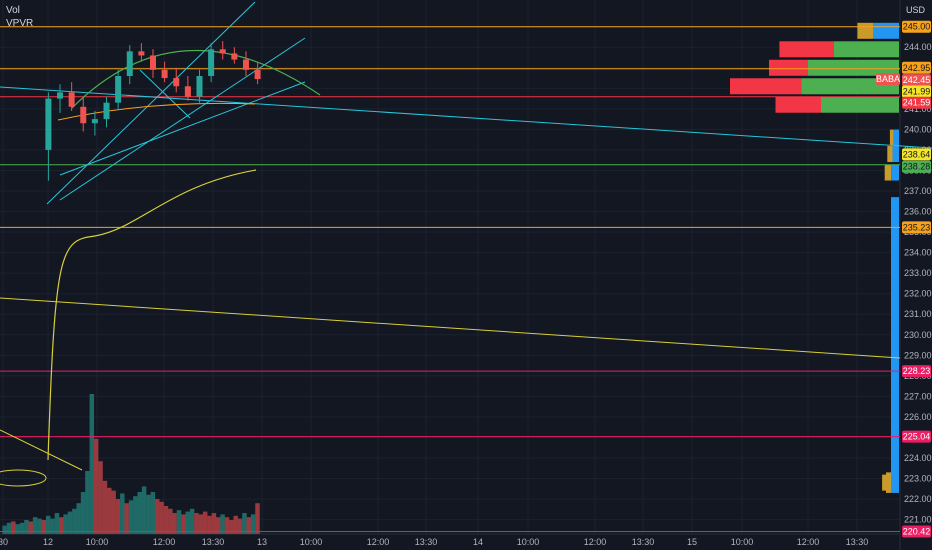  I want to click on y-tick-label: 221.00, so click(918, 520).